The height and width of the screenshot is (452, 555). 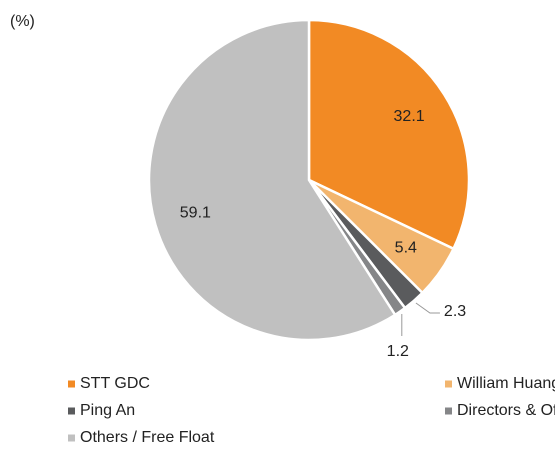 What do you see at coordinates (147, 437) in the screenshot?
I see `legend-label: Others / Free Float` at bounding box center [147, 437].